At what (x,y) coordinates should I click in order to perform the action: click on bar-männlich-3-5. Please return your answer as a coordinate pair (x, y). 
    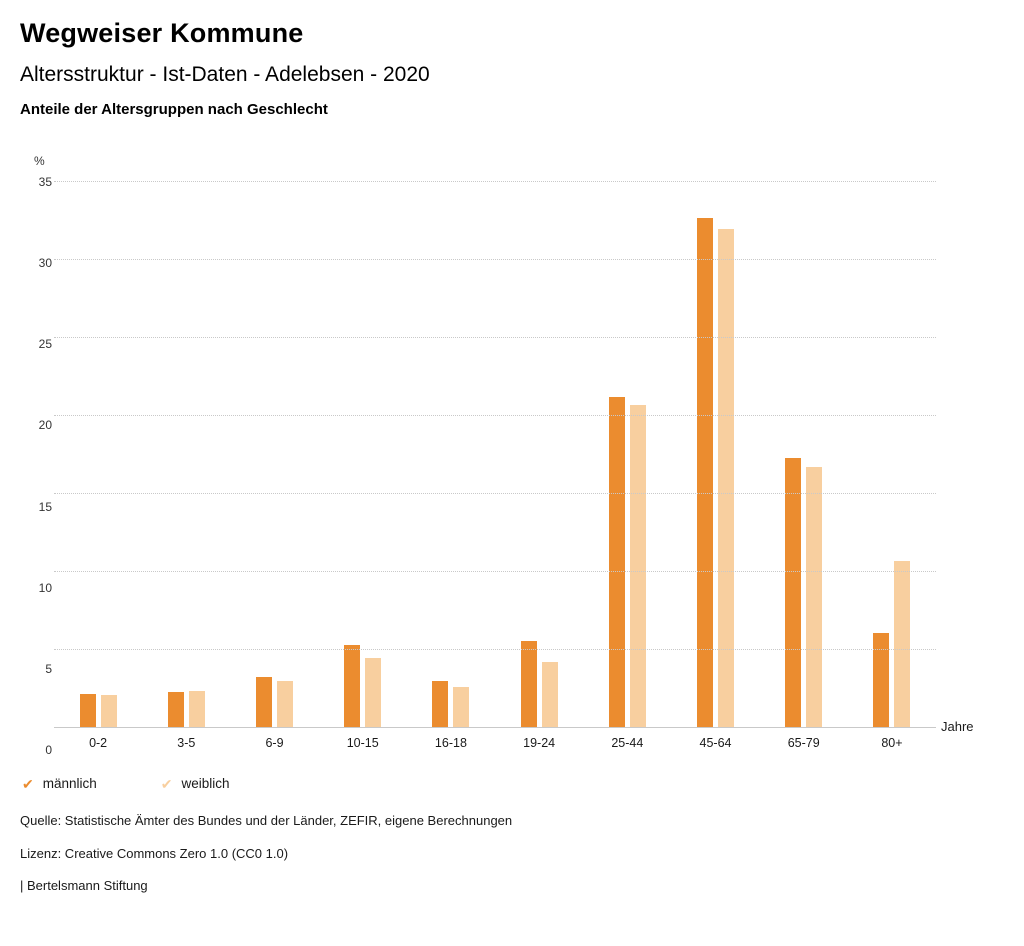
    Looking at the image, I should click on (175, 710).